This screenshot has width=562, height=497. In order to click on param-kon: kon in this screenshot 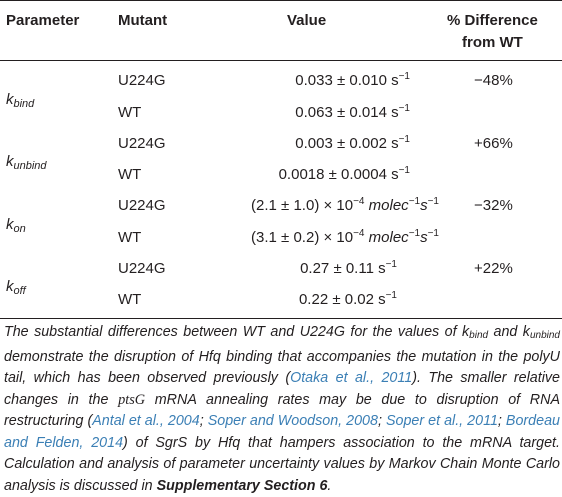, I will do `click(16, 225)`.